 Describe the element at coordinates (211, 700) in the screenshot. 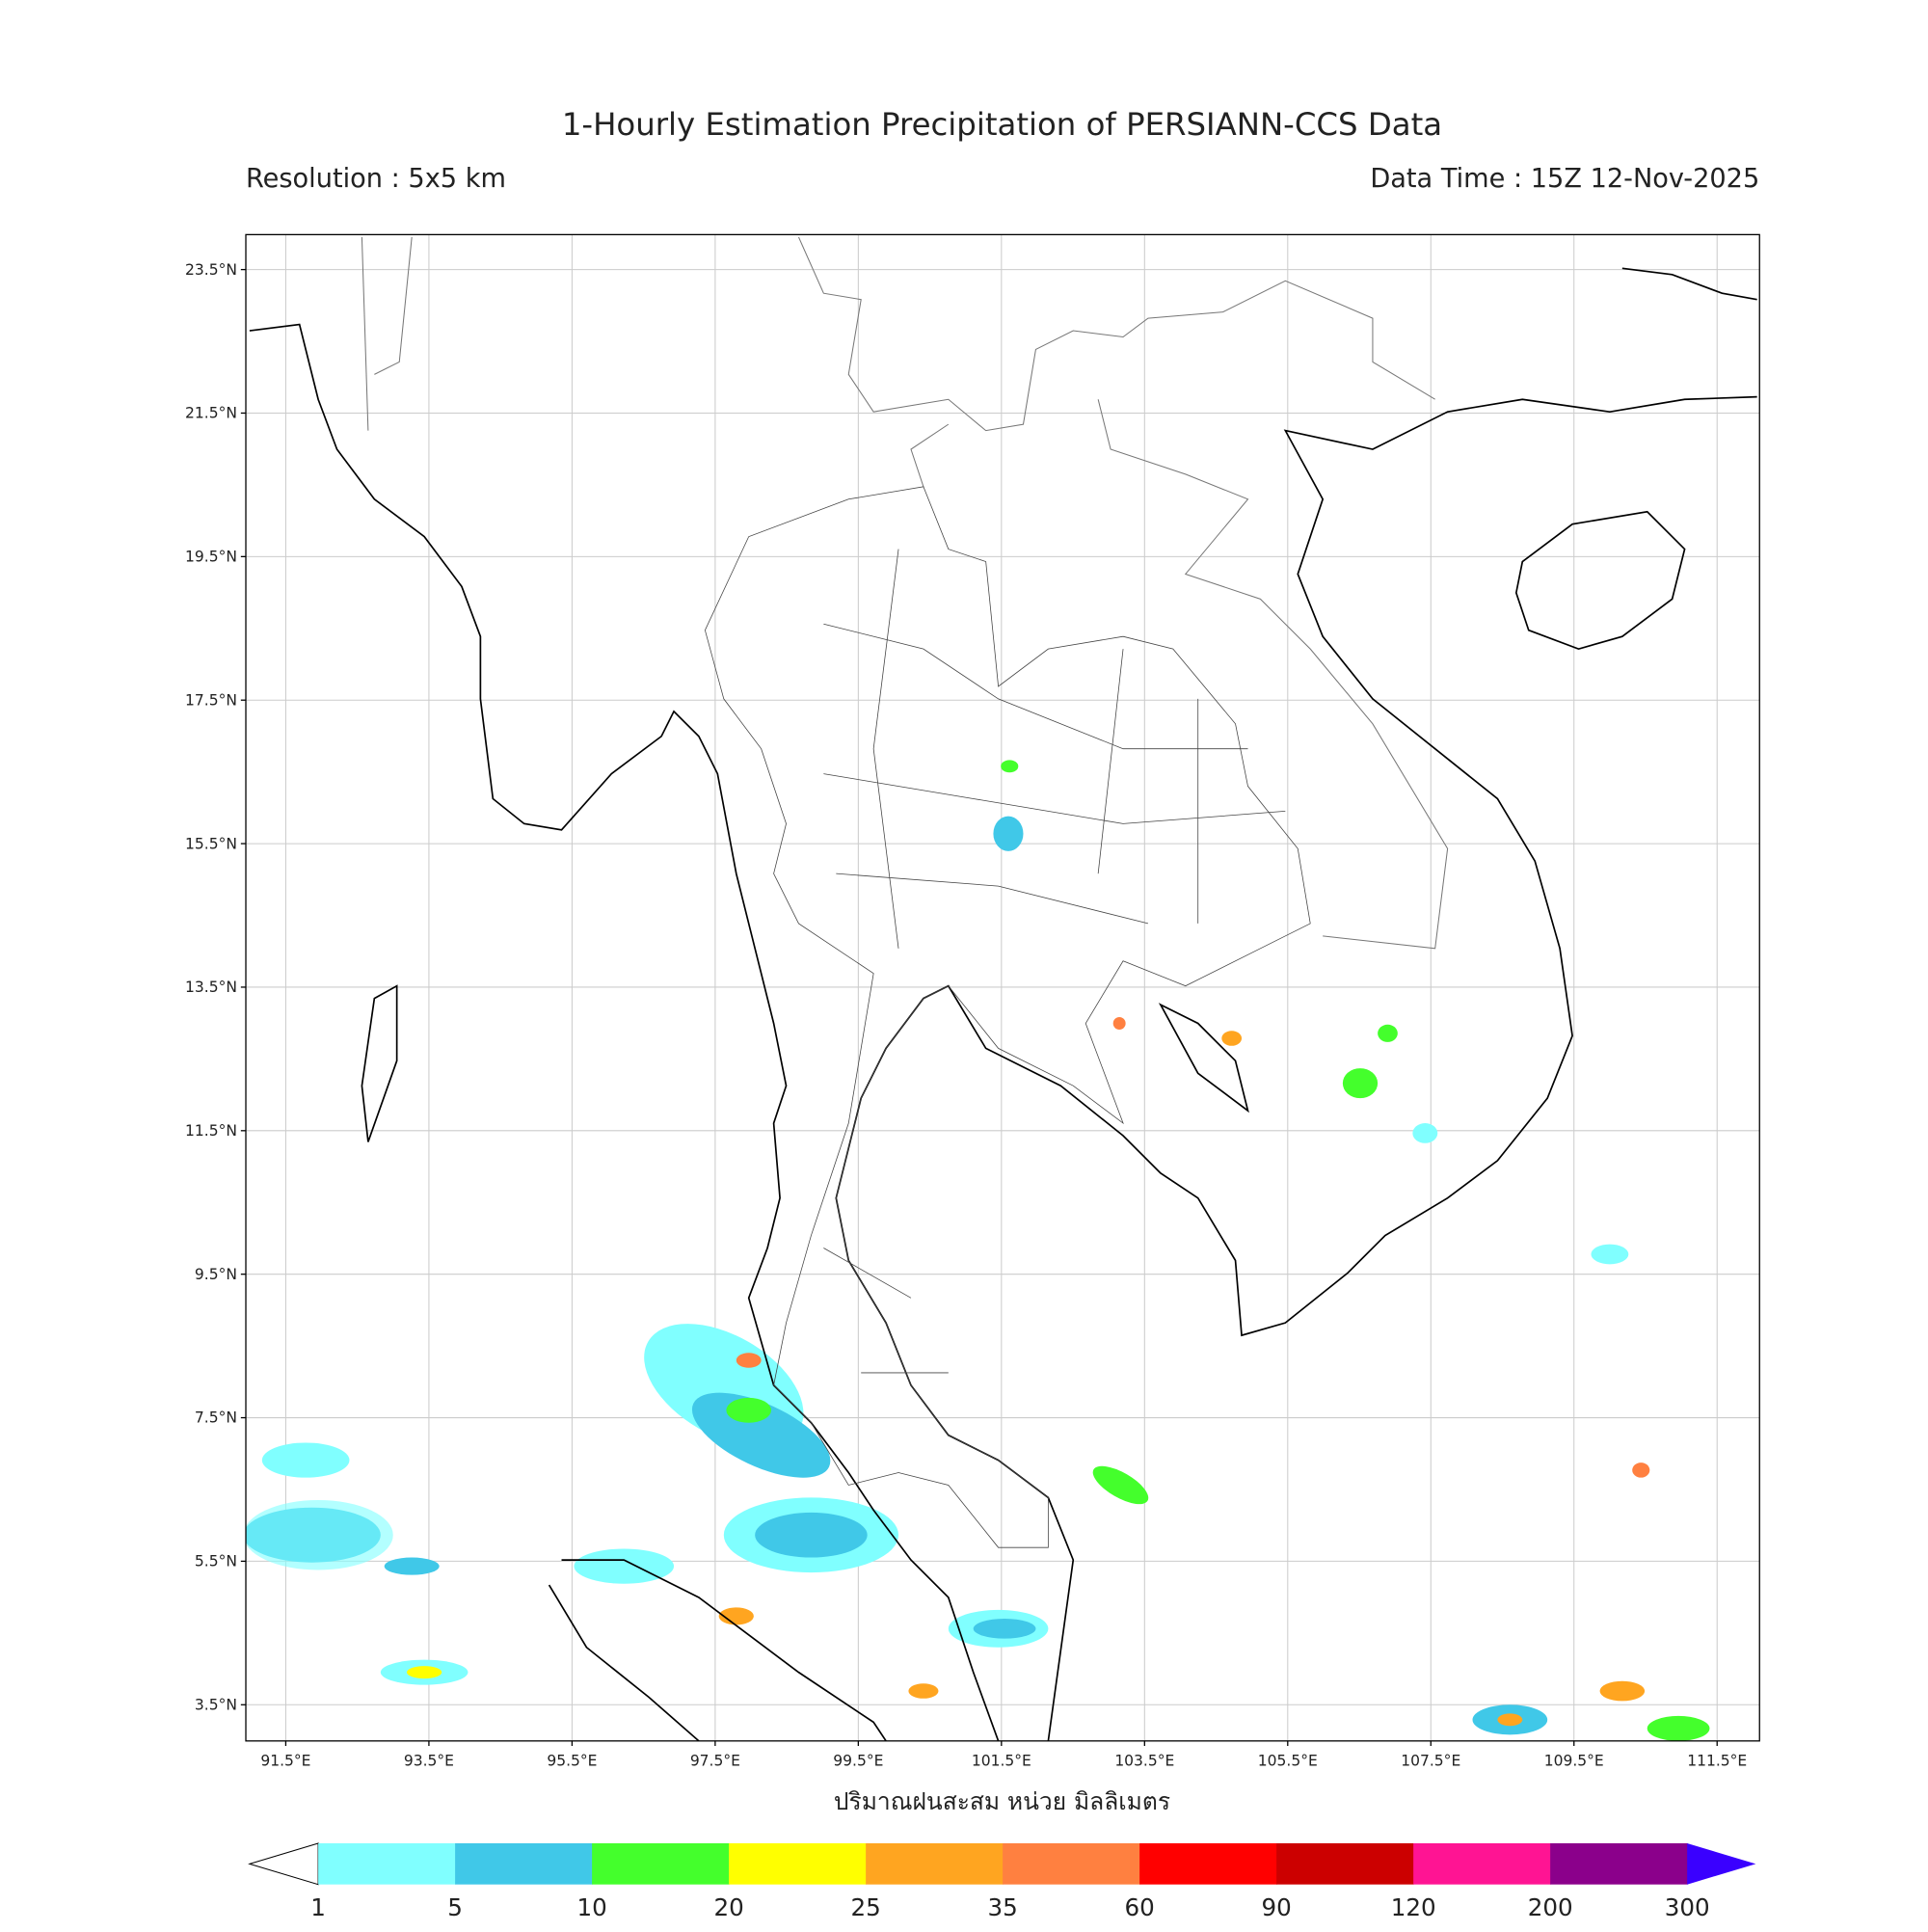

I see `lat-label: 17.5°N` at that location.